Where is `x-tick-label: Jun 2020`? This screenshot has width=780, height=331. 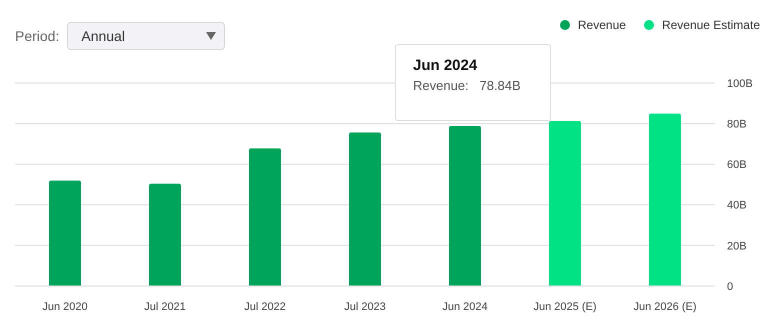 x-tick-label: Jun 2020 is located at coordinates (65, 306).